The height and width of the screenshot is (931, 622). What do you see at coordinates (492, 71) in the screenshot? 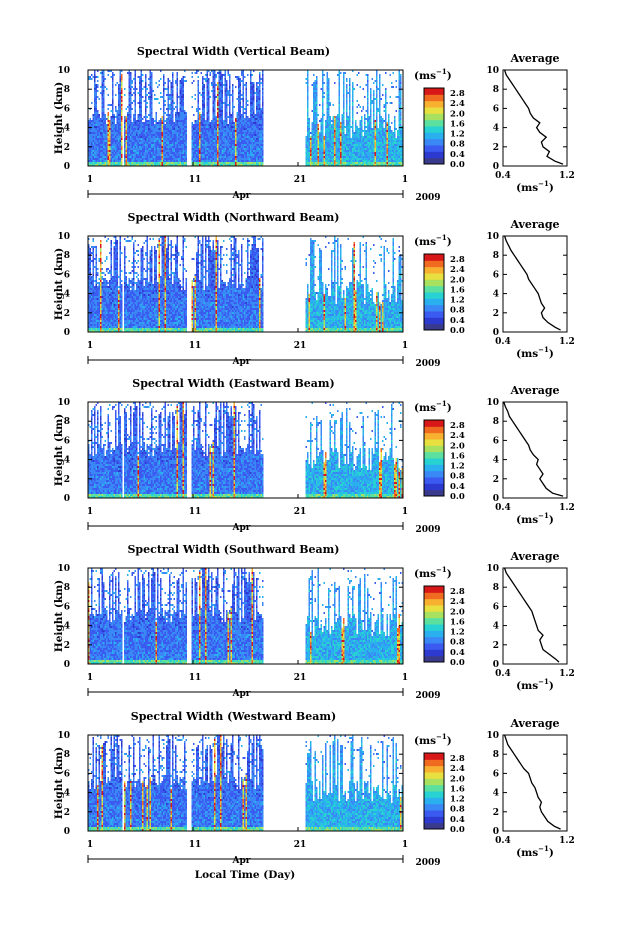
I see `avg-y-tick-label: 10` at bounding box center [492, 71].